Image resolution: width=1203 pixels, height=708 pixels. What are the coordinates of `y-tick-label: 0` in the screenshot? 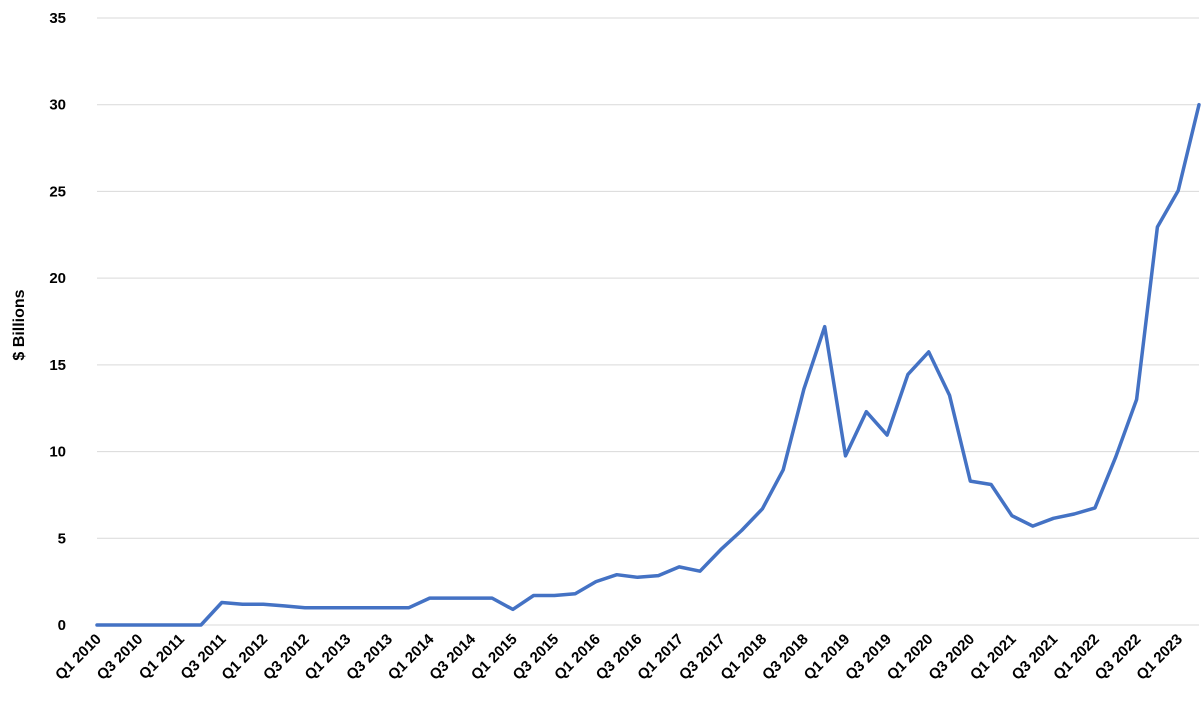 It's located at (62, 625).